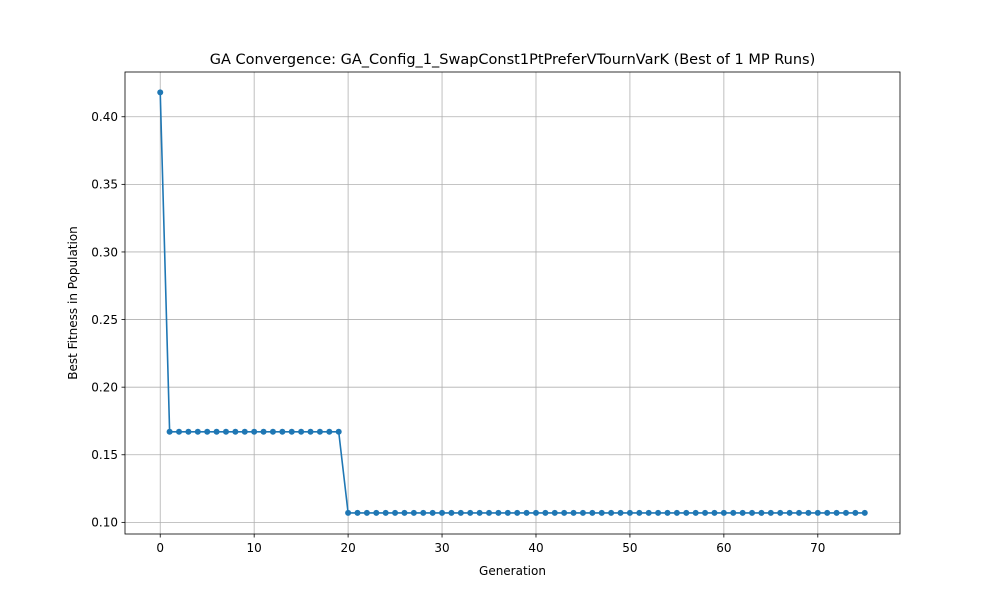  What do you see at coordinates (104, 387) in the screenshot?
I see `y-tick-label: 0.20` at bounding box center [104, 387].